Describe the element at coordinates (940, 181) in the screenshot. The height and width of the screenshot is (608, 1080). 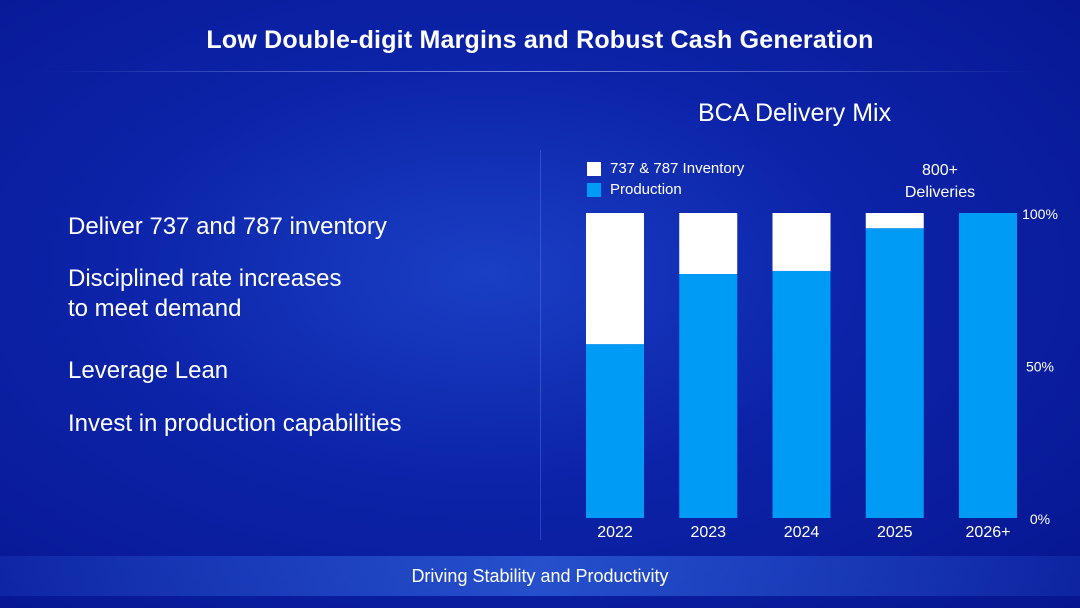
I see `chart-annotation: 800+ Deliveries` at that location.